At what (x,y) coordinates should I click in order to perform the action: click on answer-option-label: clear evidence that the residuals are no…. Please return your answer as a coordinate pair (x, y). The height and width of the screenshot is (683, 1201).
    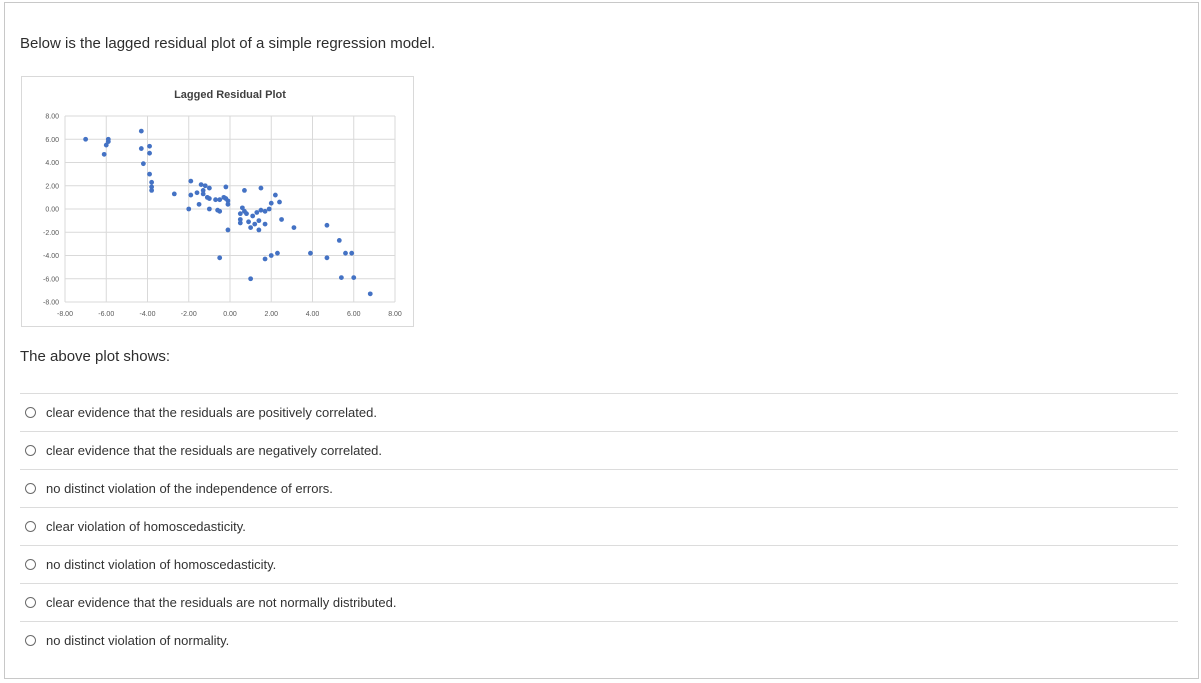
    Looking at the image, I should click on (221, 602).